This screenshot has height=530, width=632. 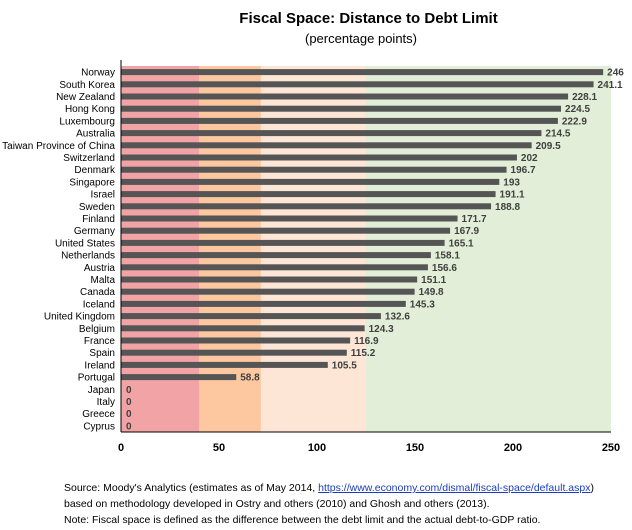 What do you see at coordinates (431, 292) in the screenshot?
I see `value-label: 149.8` at bounding box center [431, 292].